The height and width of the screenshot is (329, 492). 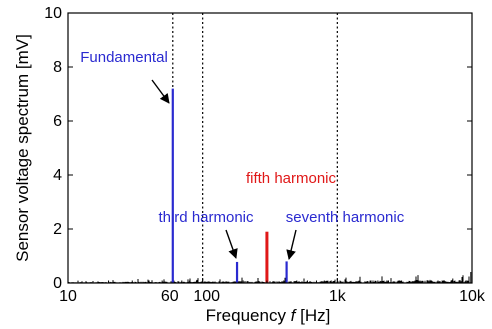 What do you see at coordinates (68, 296) in the screenshot?
I see `x-tick-label-10: 10` at bounding box center [68, 296].